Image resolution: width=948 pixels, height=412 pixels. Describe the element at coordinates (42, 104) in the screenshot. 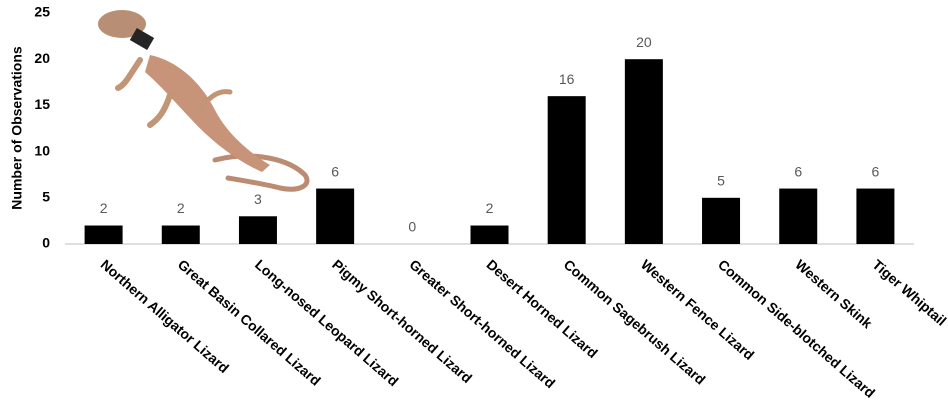

I see `y-tick-label: 15` at that location.